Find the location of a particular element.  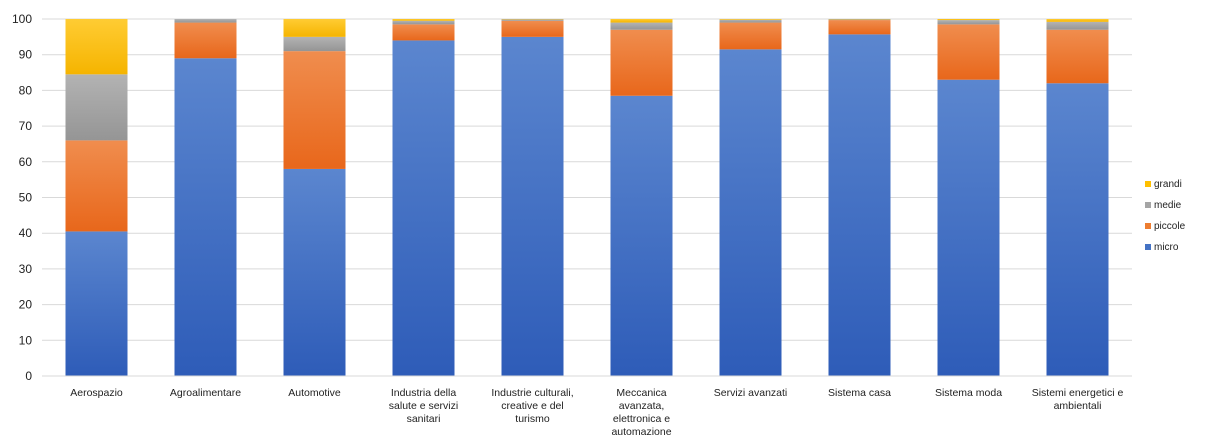

x-tick-label: Automotive is located at coordinates (314, 393).